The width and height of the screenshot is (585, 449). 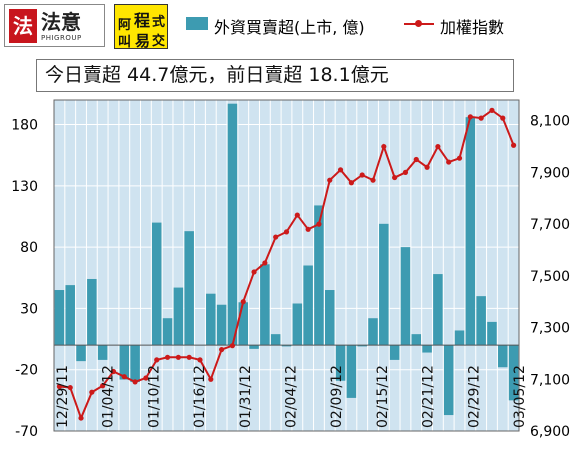 I want to click on right-axis-label-4: 7,300, so click(x=550, y=329).